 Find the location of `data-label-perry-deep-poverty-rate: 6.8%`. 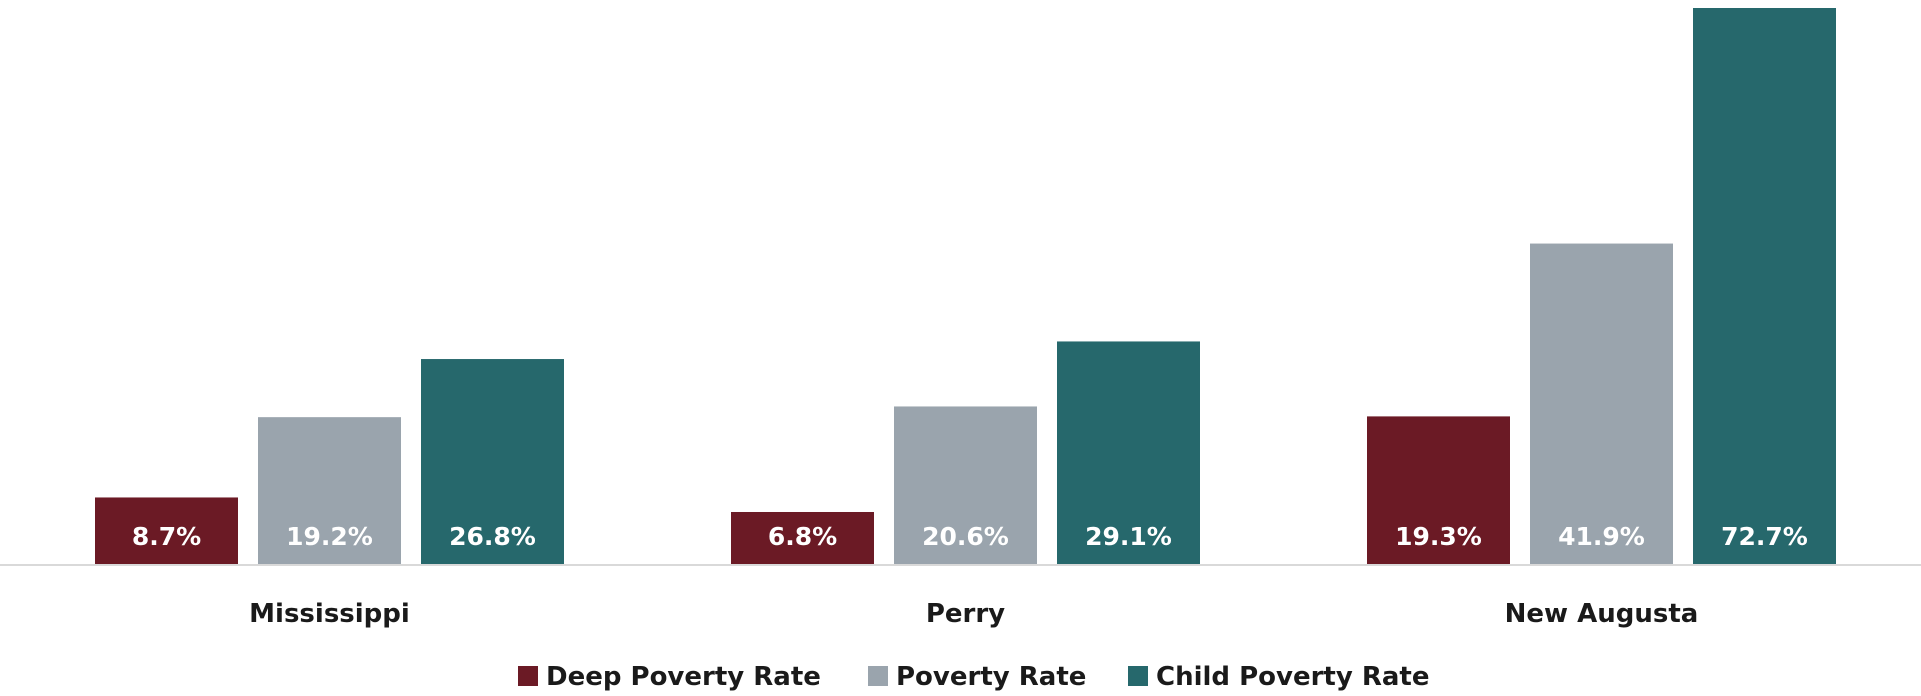

data-label-perry-deep-poverty-rate: 6.8% is located at coordinates (802, 536).